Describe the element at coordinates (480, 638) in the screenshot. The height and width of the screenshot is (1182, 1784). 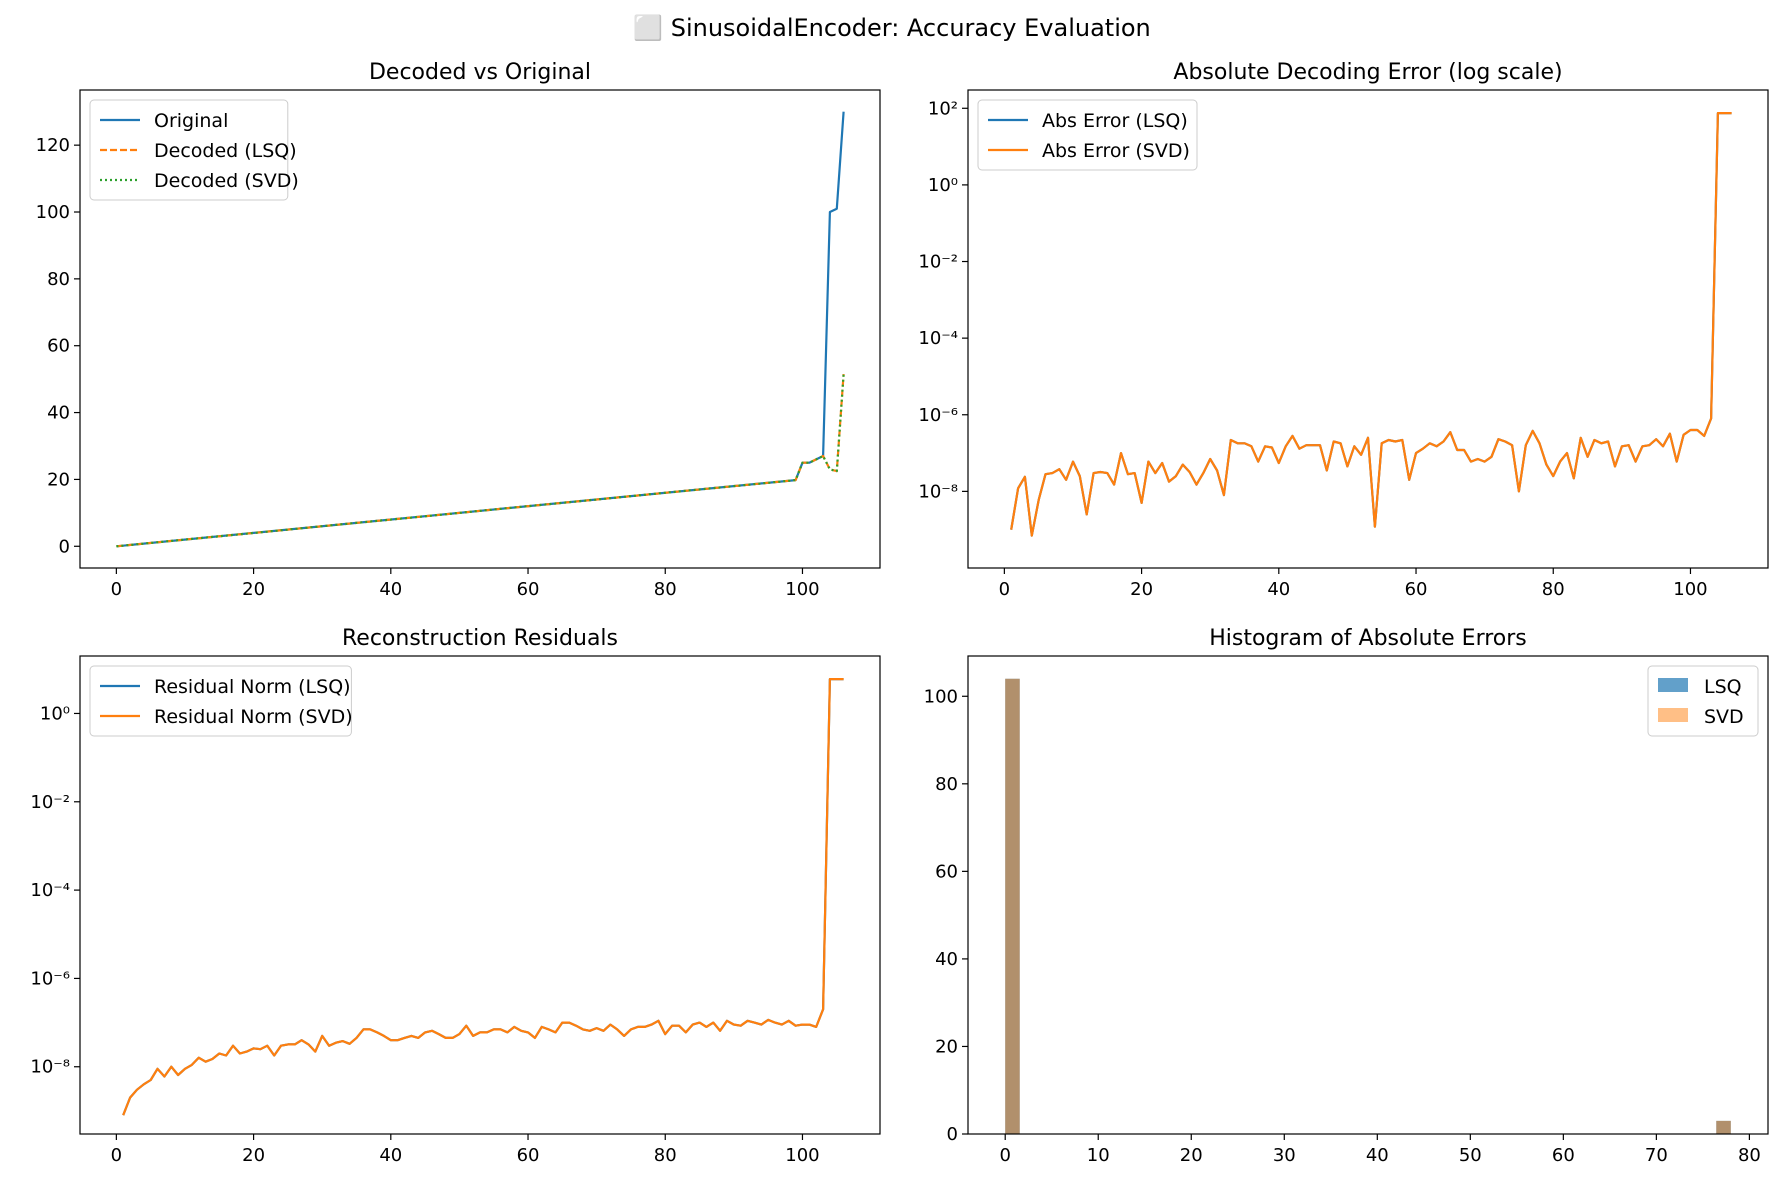
I see `subplot-title: Reconstruction Residuals` at that location.